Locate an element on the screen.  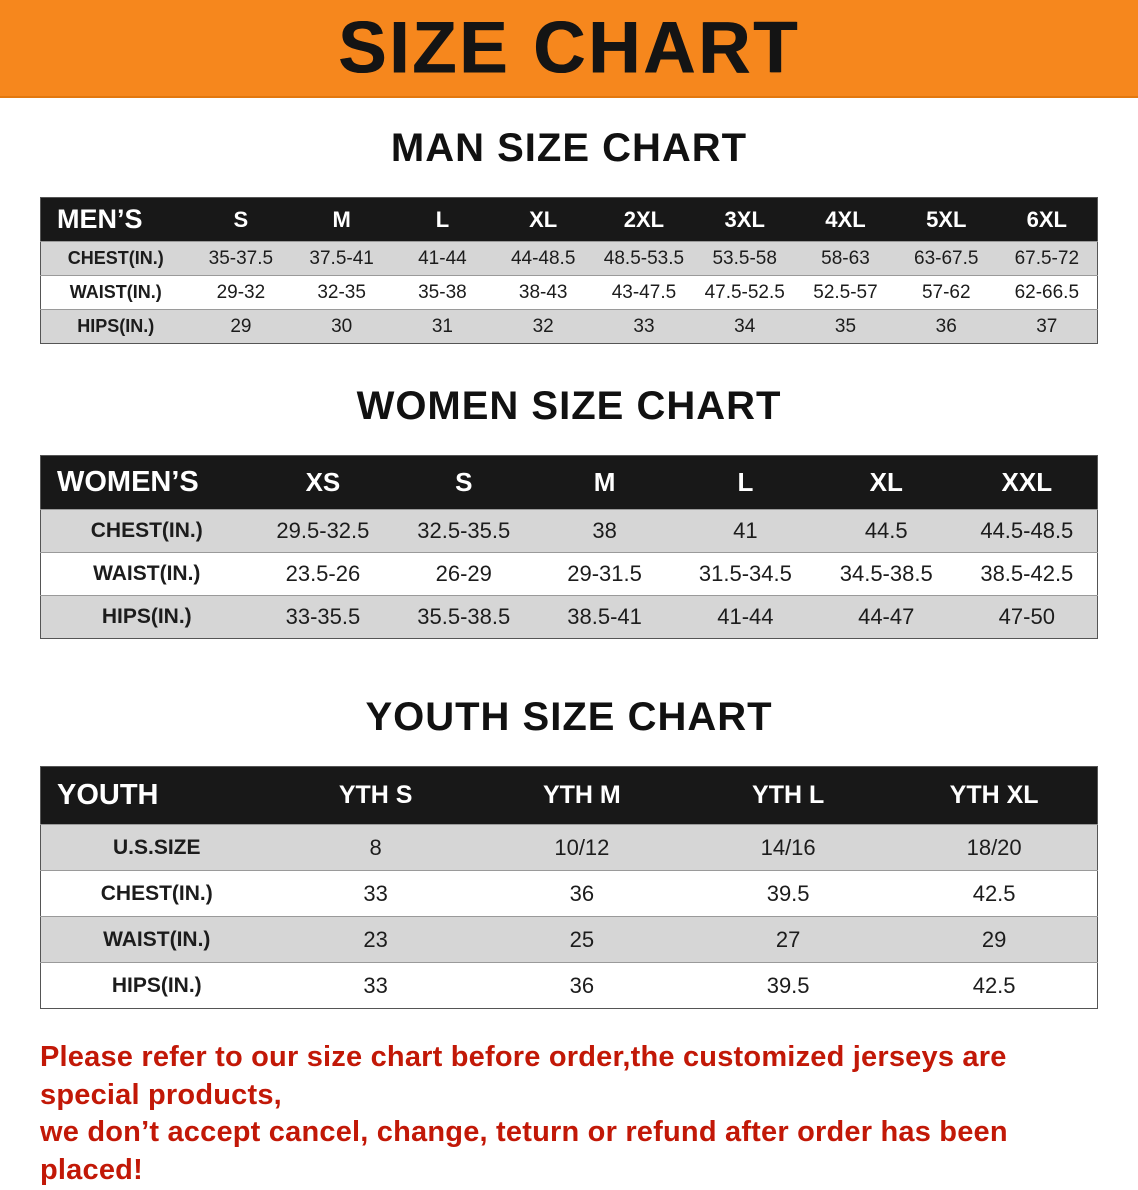
size-header-cell: 6XL is located at coordinates (1046, 219).